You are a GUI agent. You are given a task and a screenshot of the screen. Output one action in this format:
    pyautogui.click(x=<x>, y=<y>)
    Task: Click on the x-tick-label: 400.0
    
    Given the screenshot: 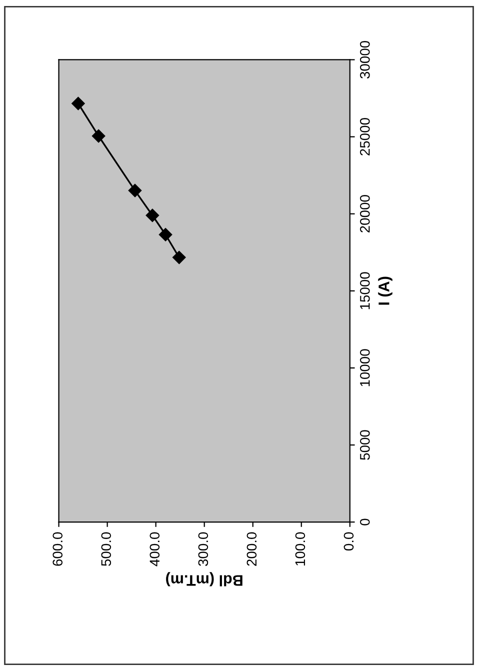 What is the action you would take?
    pyautogui.click(x=155, y=549)
    